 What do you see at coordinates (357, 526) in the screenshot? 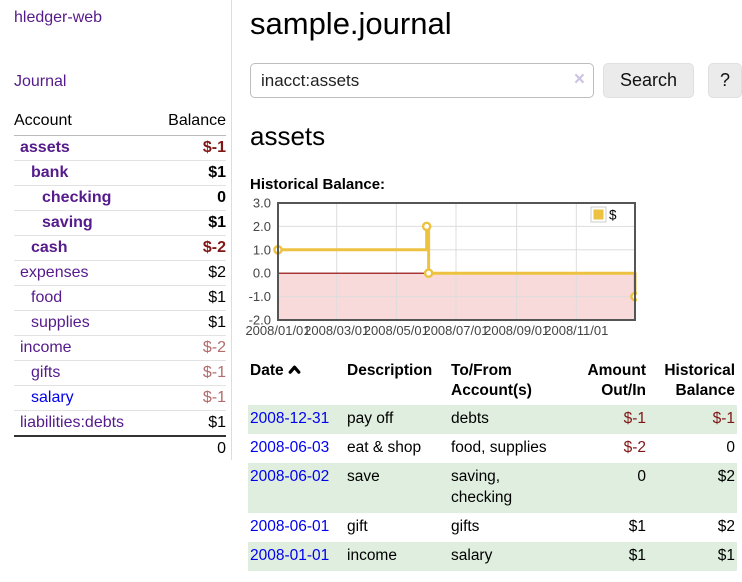
I see `transaction-description: gift` at bounding box center [357, 526].